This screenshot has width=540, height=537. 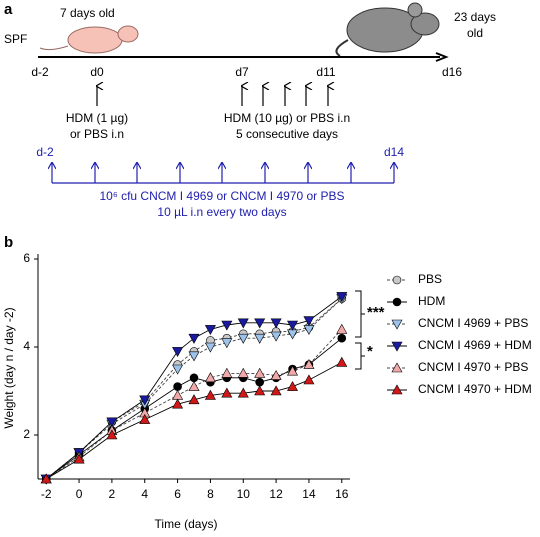 I want to click on legend-label: CNCM I 4970 + PBS, so click(x=473, y=367).